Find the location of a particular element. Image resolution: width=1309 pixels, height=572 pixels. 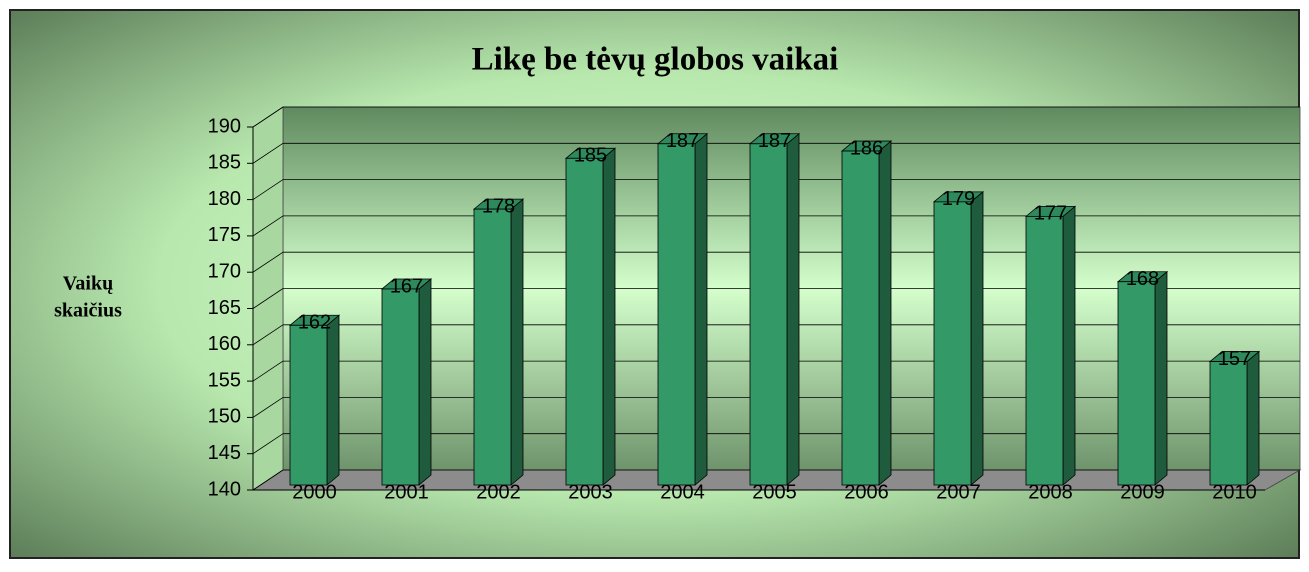

data-label: 179 is located at coordinates (958, 199).